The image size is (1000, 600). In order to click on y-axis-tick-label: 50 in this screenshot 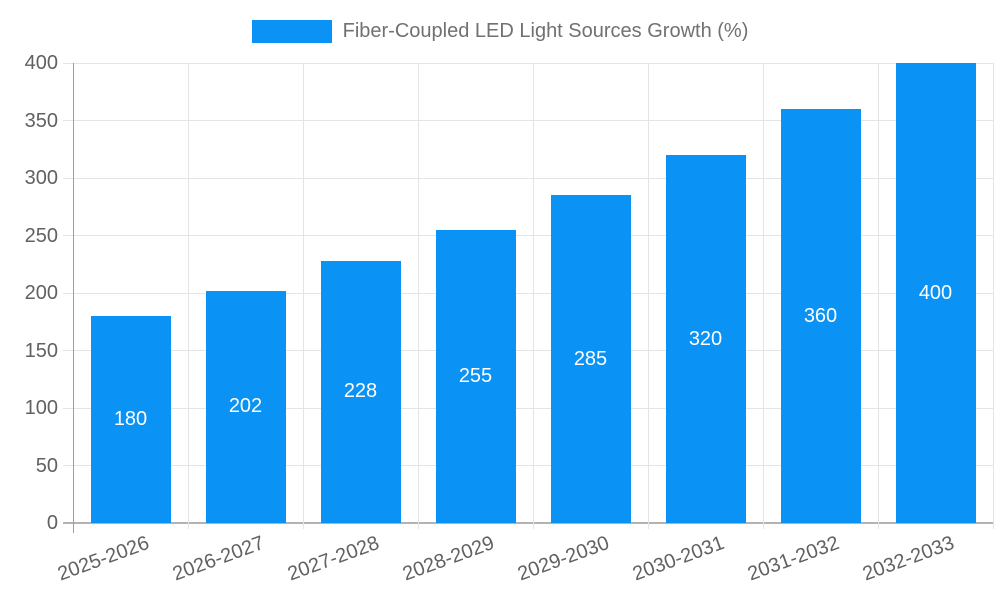, I will do `click(46, 465)`.